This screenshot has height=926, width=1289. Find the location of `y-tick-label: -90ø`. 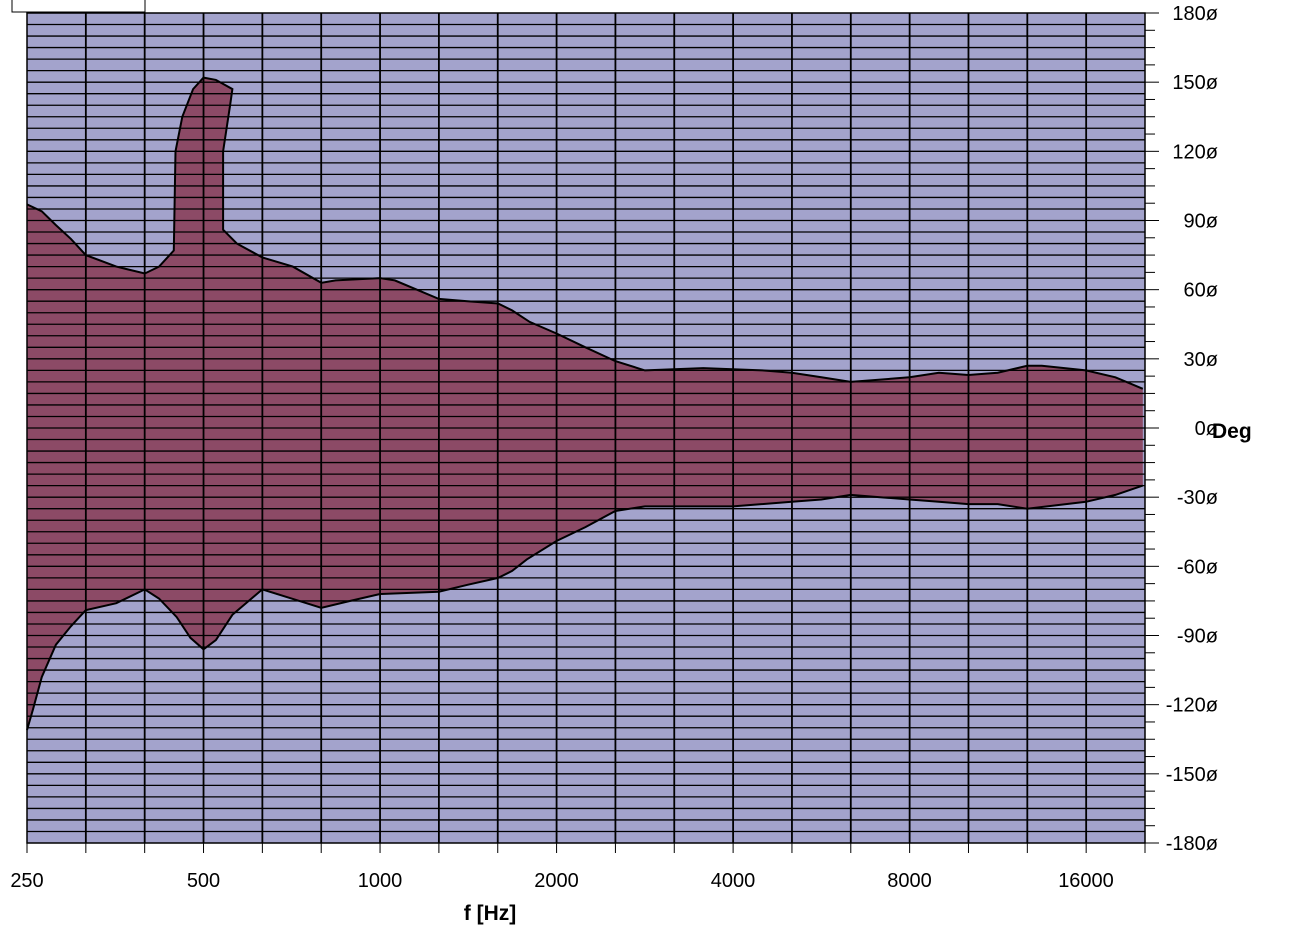

y-tick-label: -90ø is located at coordinates (1197, 637).